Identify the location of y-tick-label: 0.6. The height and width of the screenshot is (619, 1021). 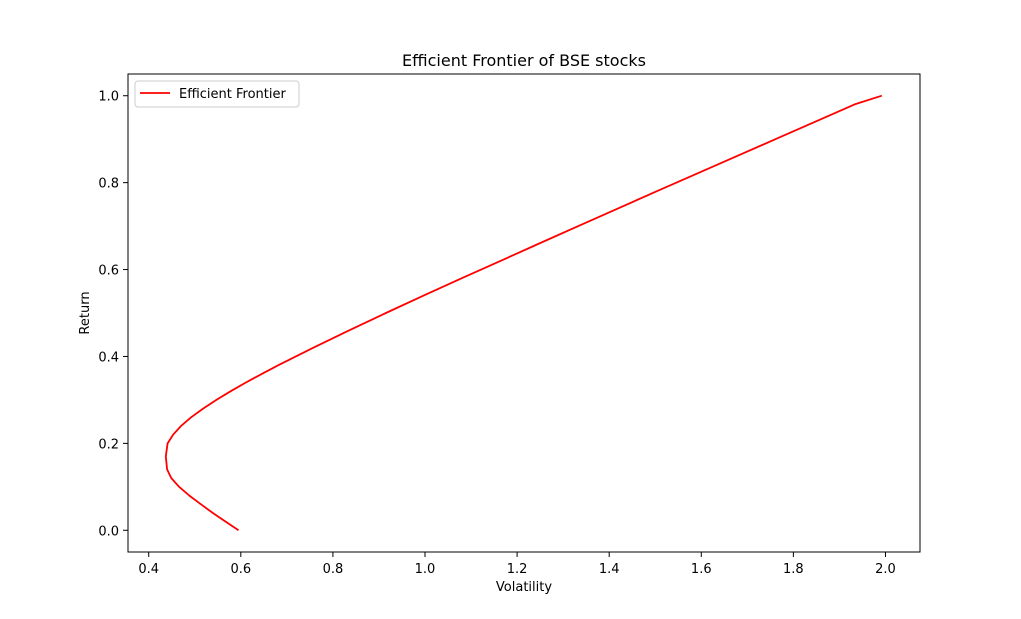
(108, 271).